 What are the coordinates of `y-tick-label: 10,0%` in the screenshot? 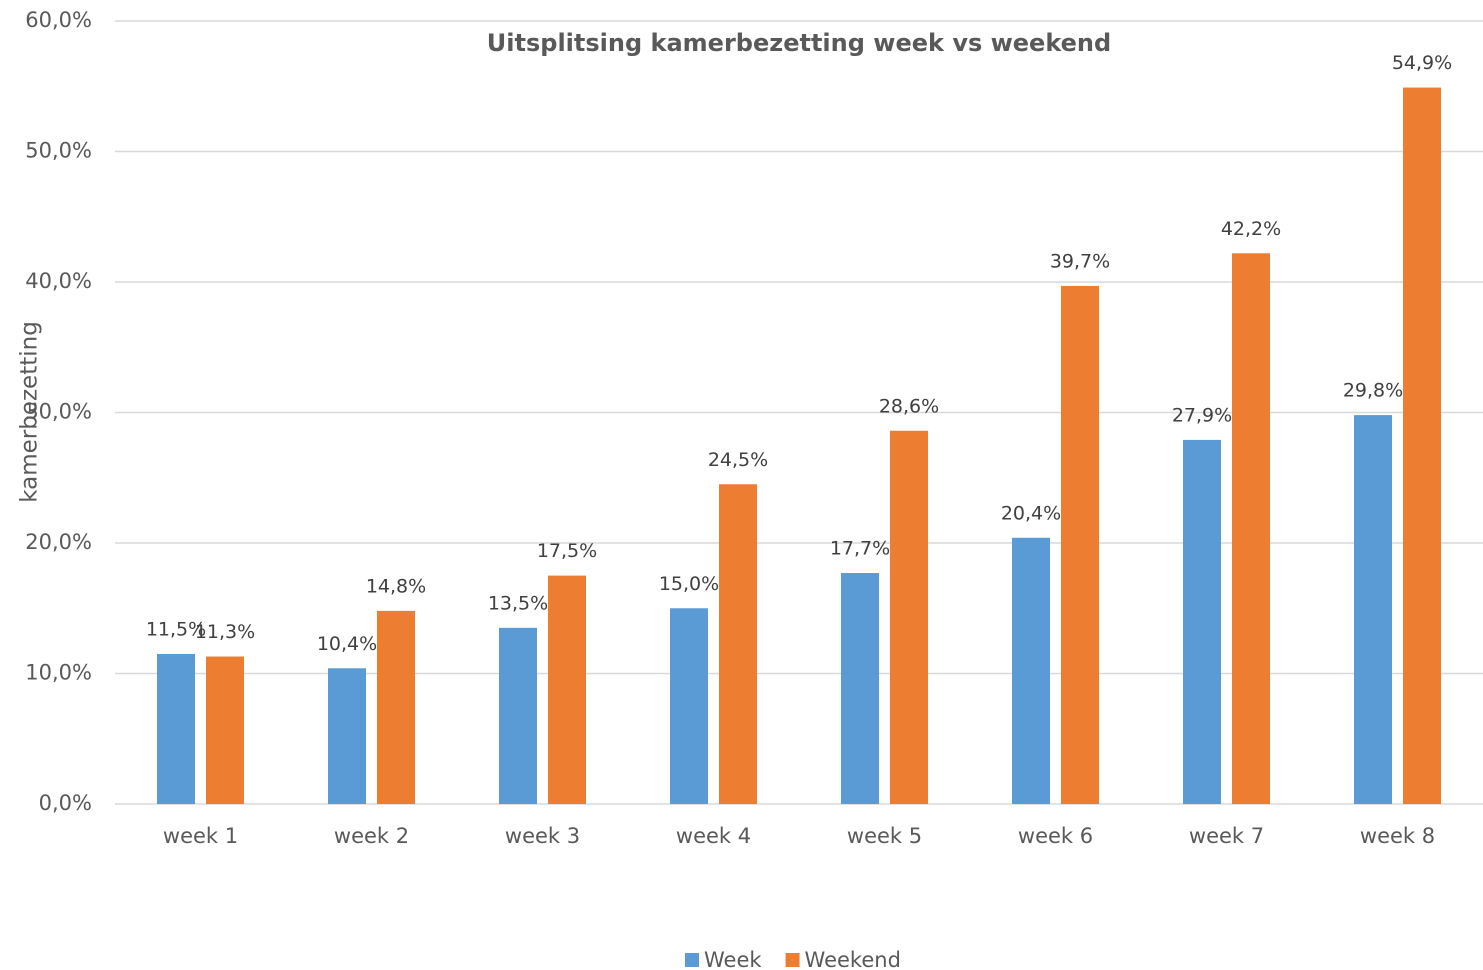 It's located at (58, 673).